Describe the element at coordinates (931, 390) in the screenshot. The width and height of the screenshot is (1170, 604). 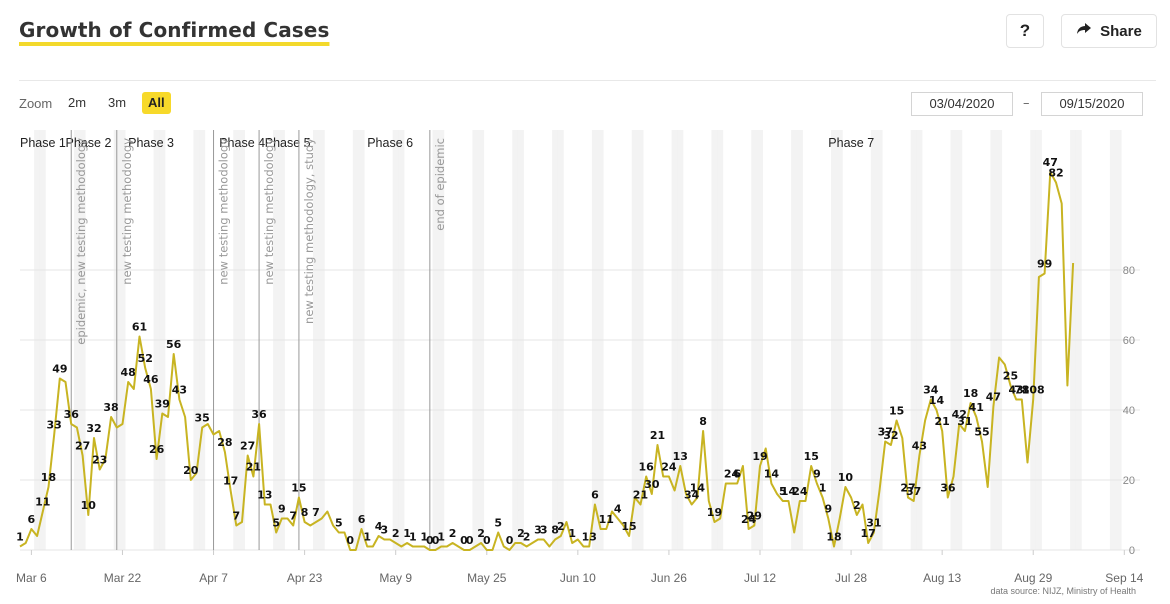
I see `data-label: 34` at that location.